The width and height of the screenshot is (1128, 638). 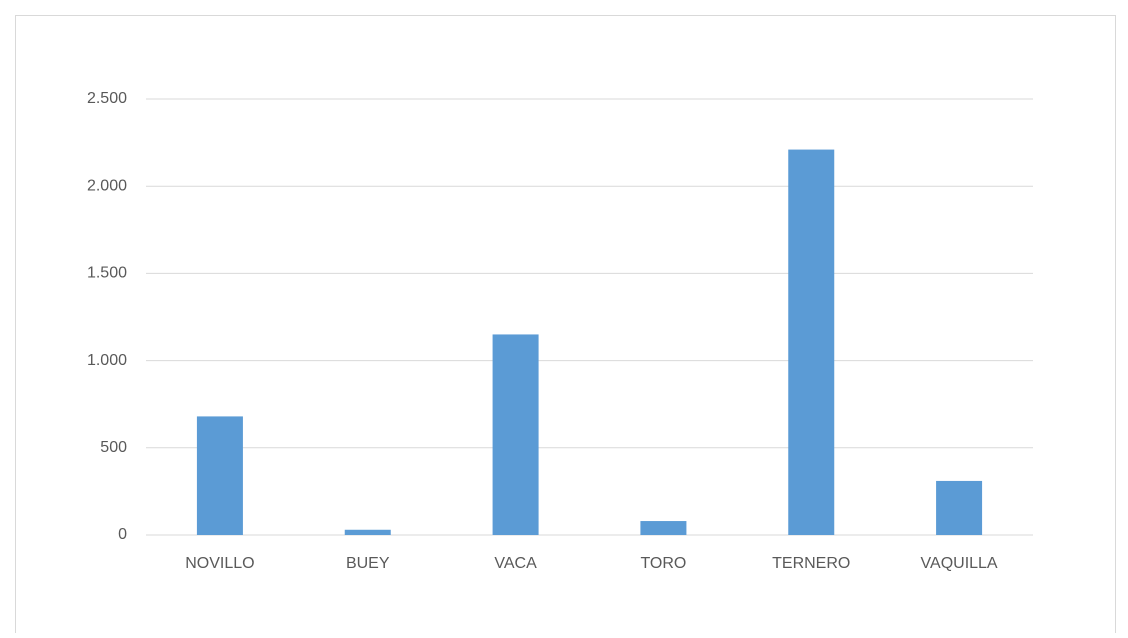 What do you see at coordinates (663, 563) in the screenshot?
I see `x-tick-label: TORO` at bounding box center [663, 563].